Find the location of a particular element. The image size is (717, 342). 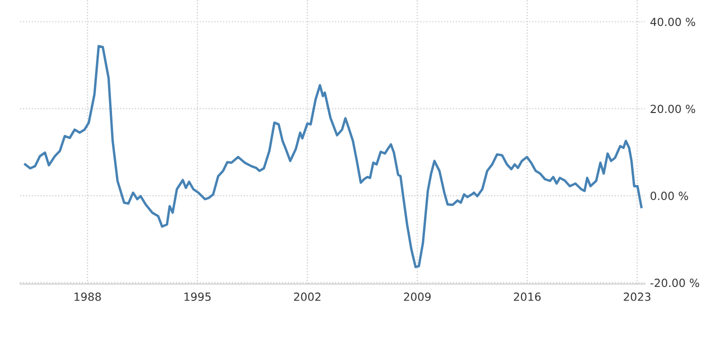

y-tick-label: 20.00 % is located at coordinates (673, 109).